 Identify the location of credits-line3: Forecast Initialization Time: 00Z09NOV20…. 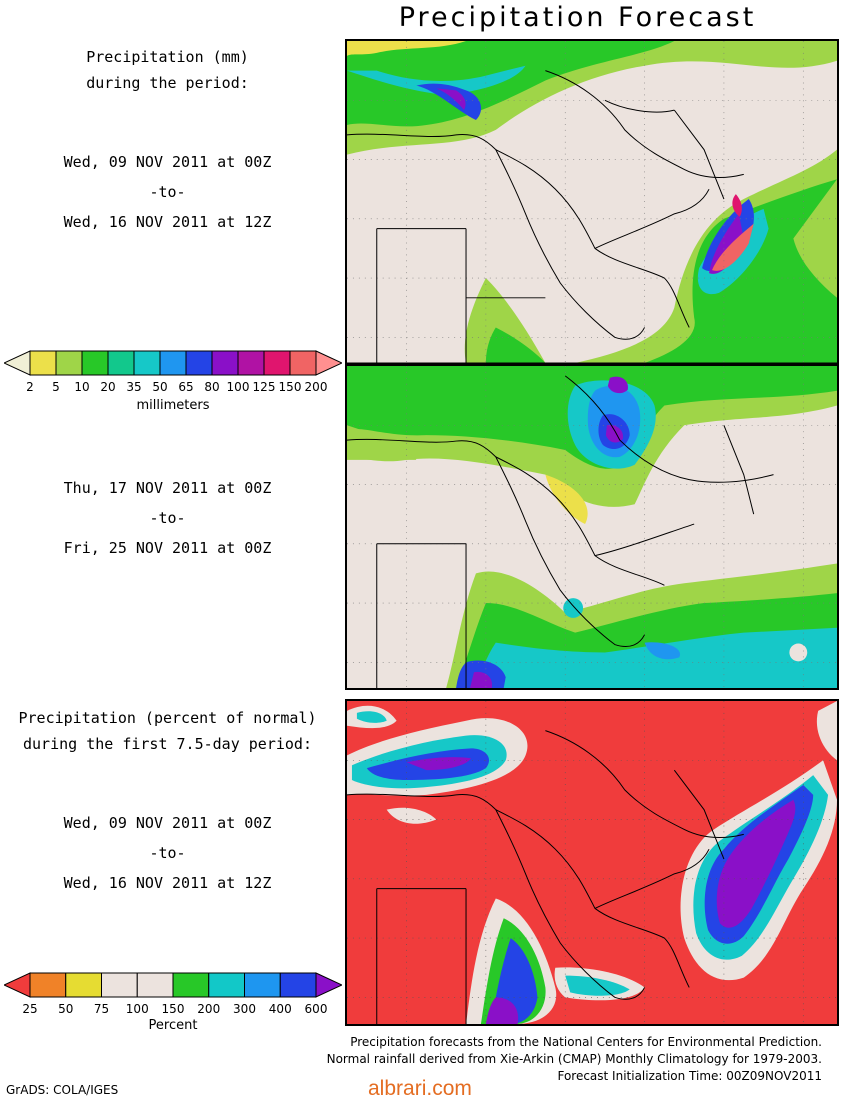
(689, 1076).